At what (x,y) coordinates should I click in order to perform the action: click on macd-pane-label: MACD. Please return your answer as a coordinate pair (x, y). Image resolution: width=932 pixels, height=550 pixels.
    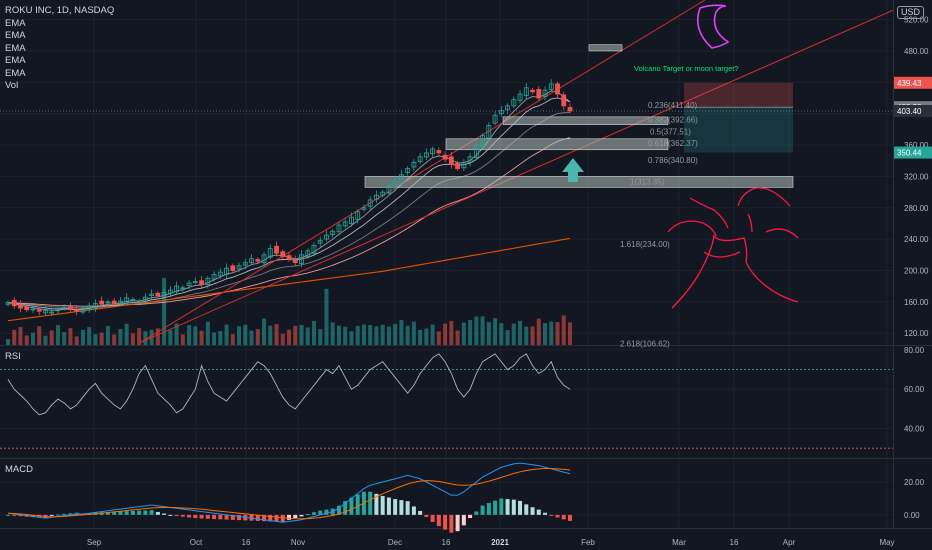
    Looking at the image, I should click on (19, 469).